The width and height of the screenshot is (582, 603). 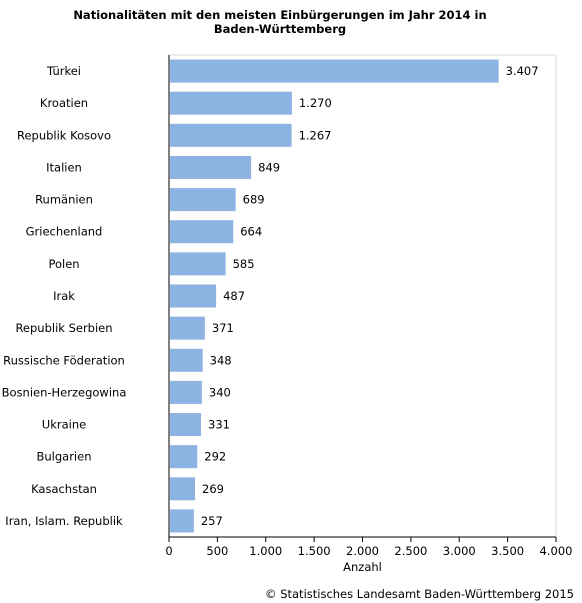 What do you see at coordinates (64, 103) in the screenshot?
I see `category-label: Kroatien` at bounding box center [64, 103].